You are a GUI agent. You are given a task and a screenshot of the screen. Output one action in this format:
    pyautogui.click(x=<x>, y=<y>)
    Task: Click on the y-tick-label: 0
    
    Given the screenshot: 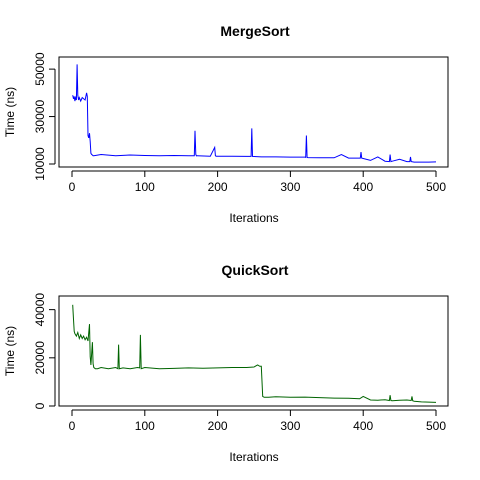 What is the action you would take?
    pyautogui.click(x=40, y=405)
    